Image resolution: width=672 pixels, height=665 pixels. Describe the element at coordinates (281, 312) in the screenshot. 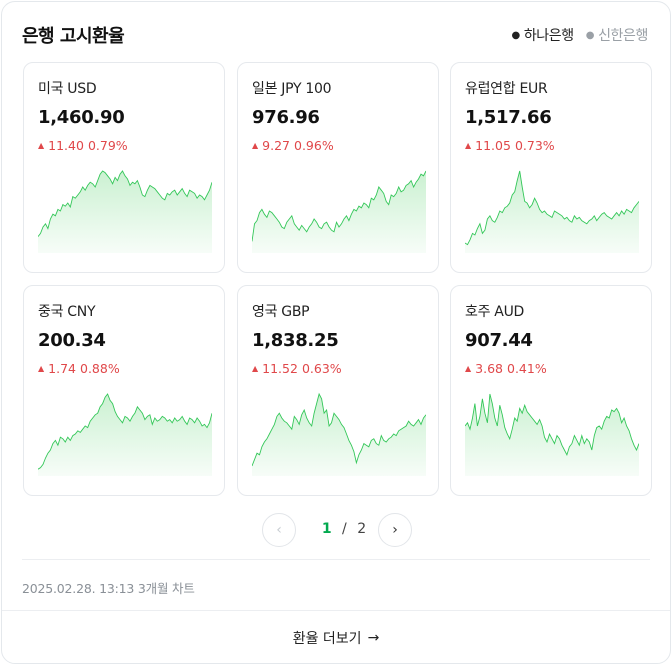

I see `currency-name: 영국 GBP` at that location.